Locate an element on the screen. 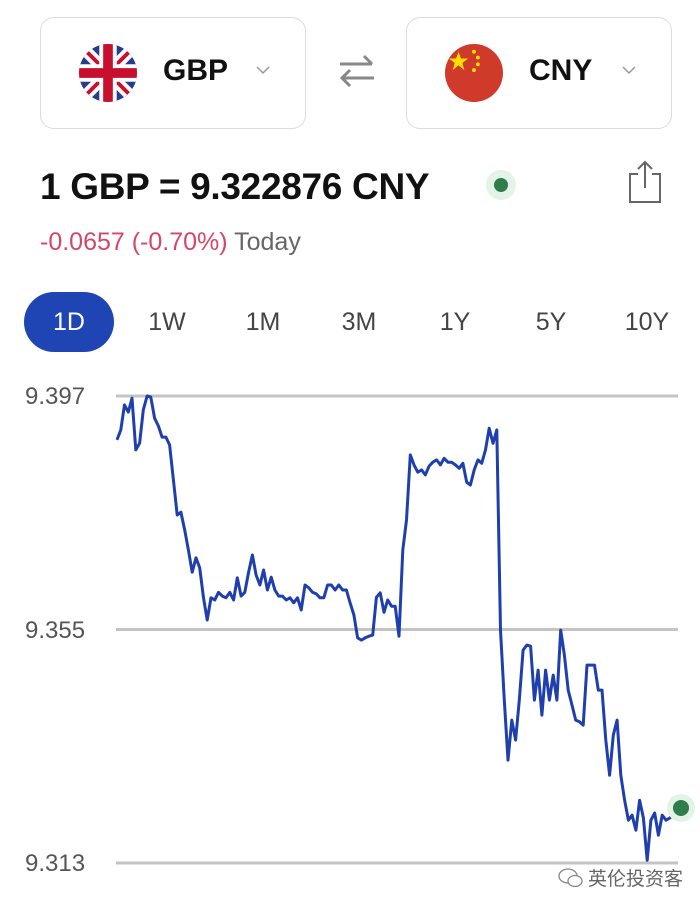 Image resolution: width=700 pixels, height=907 pixels. to-currency-code: CNY is located at coordinates (561, 70).